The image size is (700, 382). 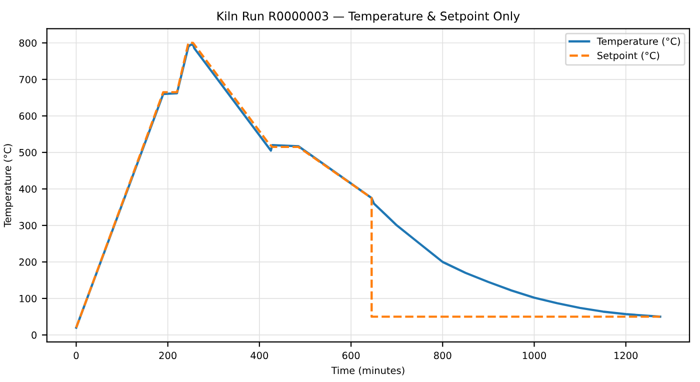 What do you see at coordinates (534, 356) in the screenshot?
I see `x-tick-label: 1000` at bounding box center [534, 356].